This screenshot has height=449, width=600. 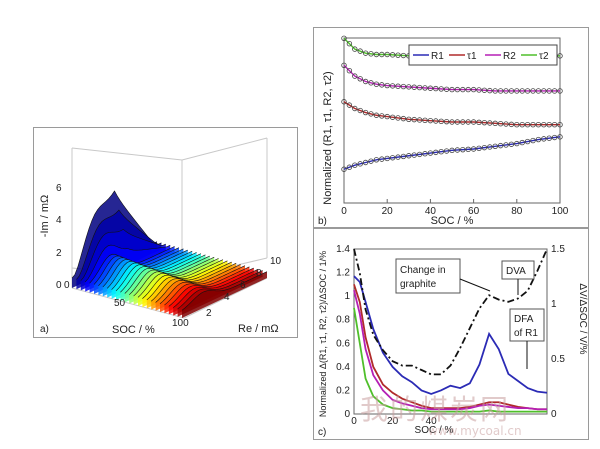 I want to click on annotation-dfa: DFA of R1, so click(x=527, y=338).